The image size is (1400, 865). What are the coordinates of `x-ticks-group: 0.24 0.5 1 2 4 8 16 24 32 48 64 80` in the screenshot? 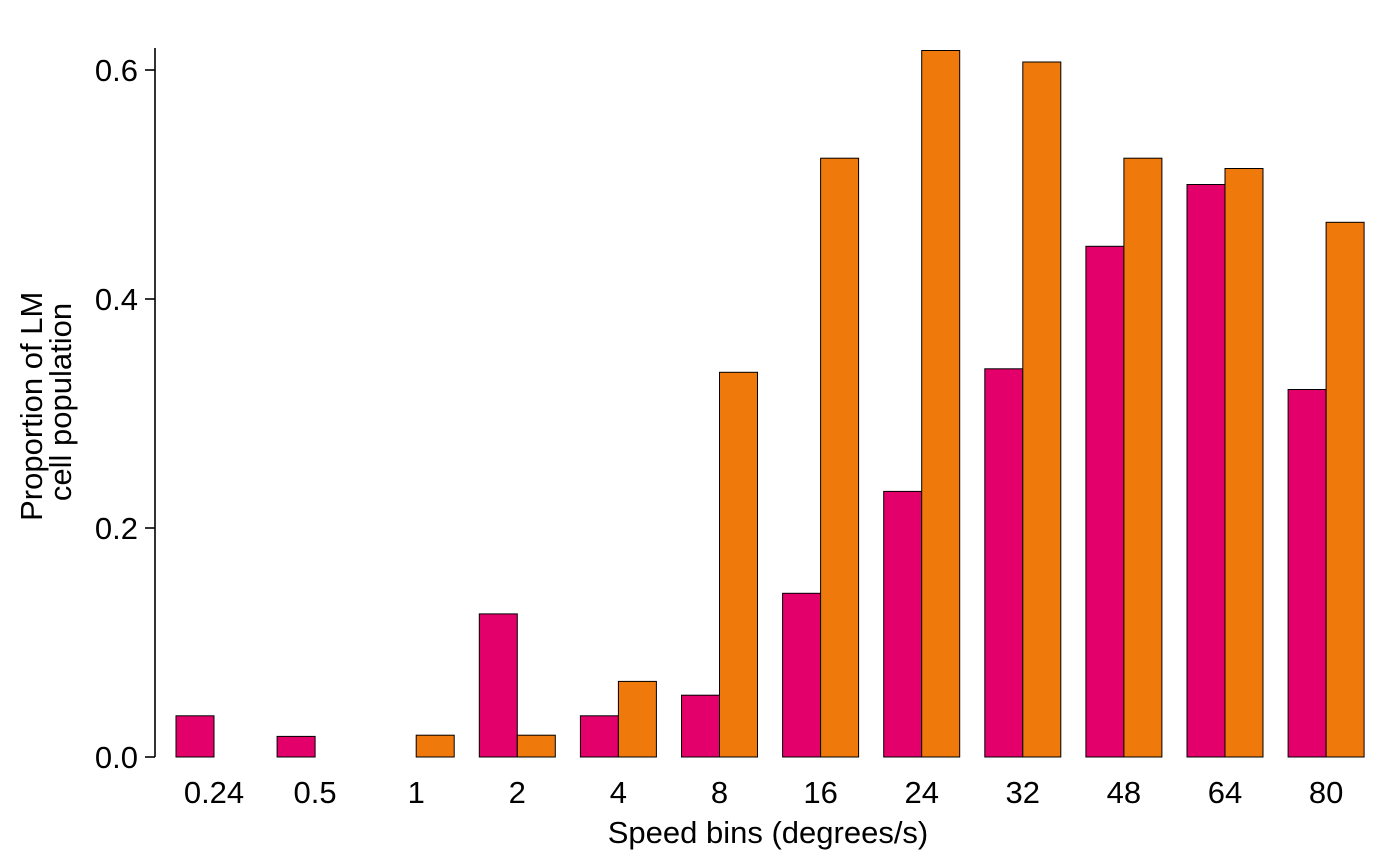 It's located at (764, 792).